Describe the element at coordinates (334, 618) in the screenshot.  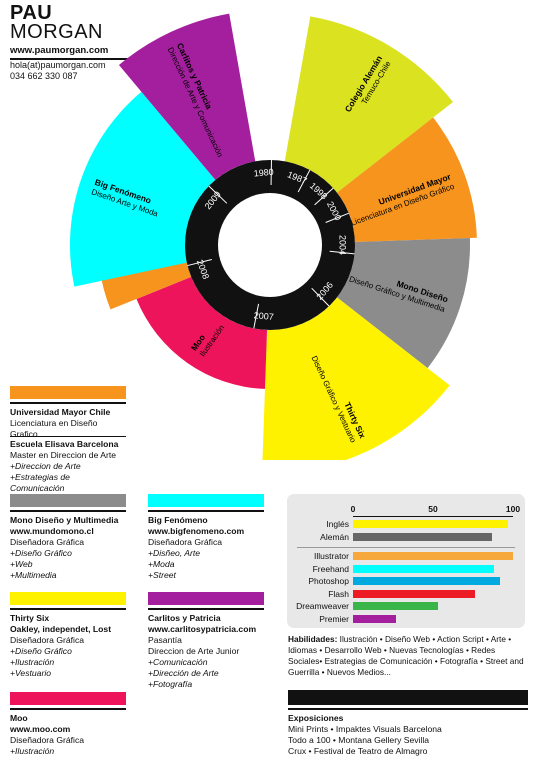
I see `skill-label: Premier` at that location.